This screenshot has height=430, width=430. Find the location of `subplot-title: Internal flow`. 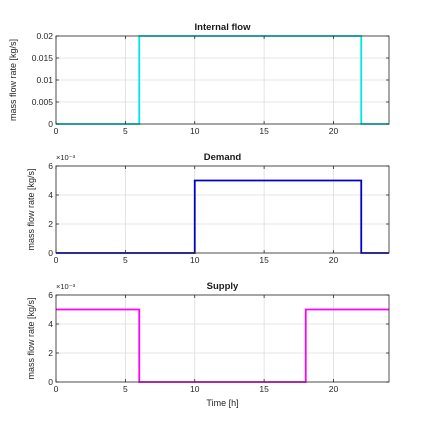

subplot-title: Internal flow is located at coordinates (223, 27).